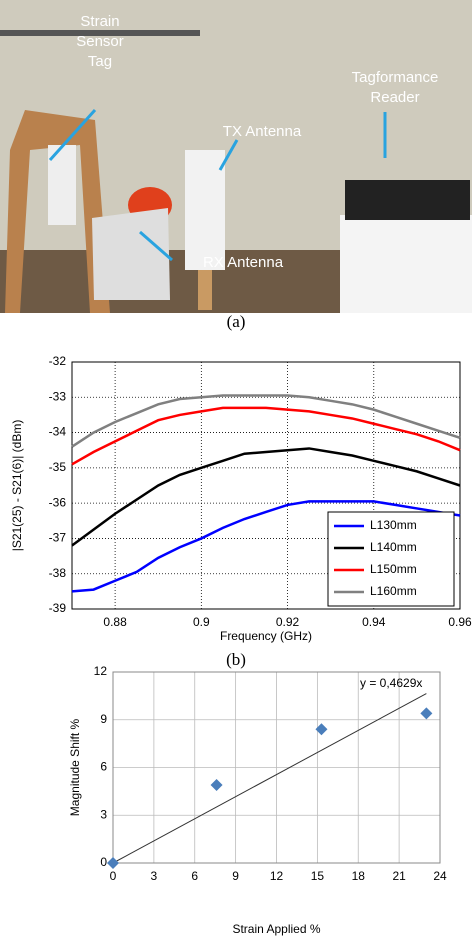 This screenshot has height=945, width=472. What do you see at coordinates (236, 321) in the screenshot?
I see `caption: (a)` at bounding box center [236, 321].